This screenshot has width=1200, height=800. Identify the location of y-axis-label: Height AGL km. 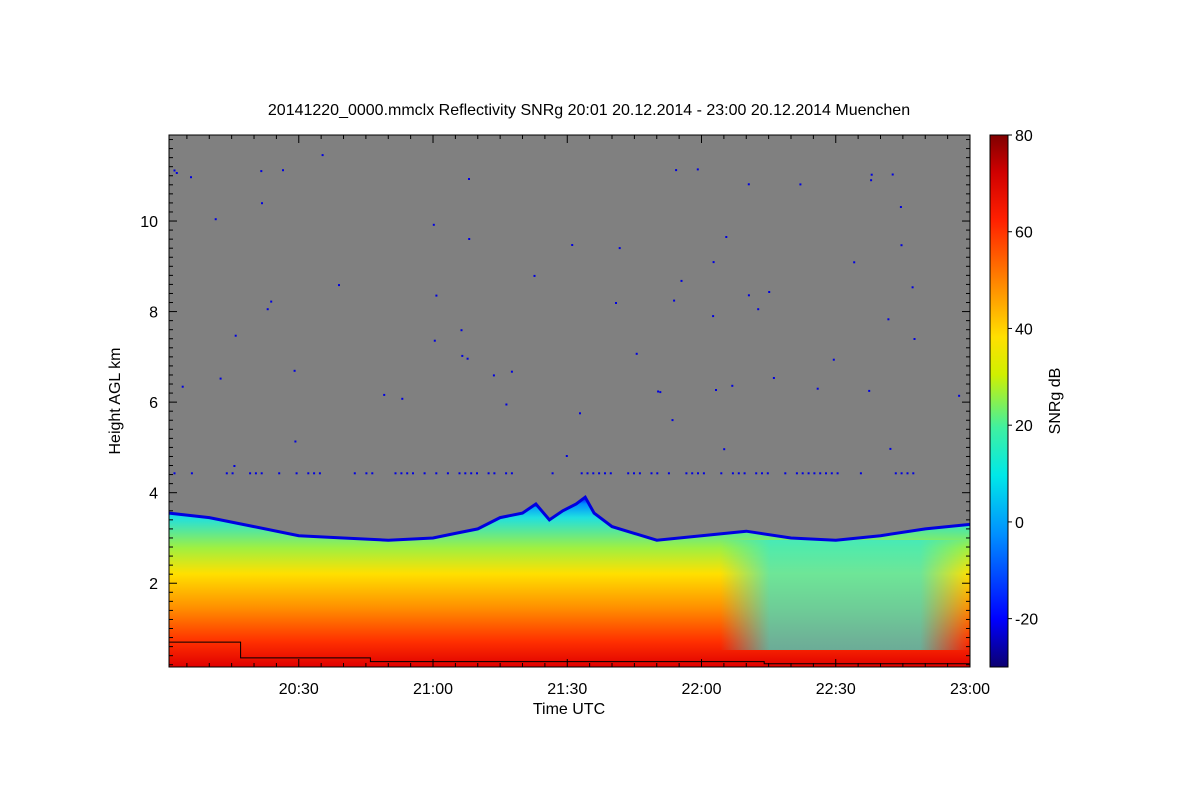
(115, 400).